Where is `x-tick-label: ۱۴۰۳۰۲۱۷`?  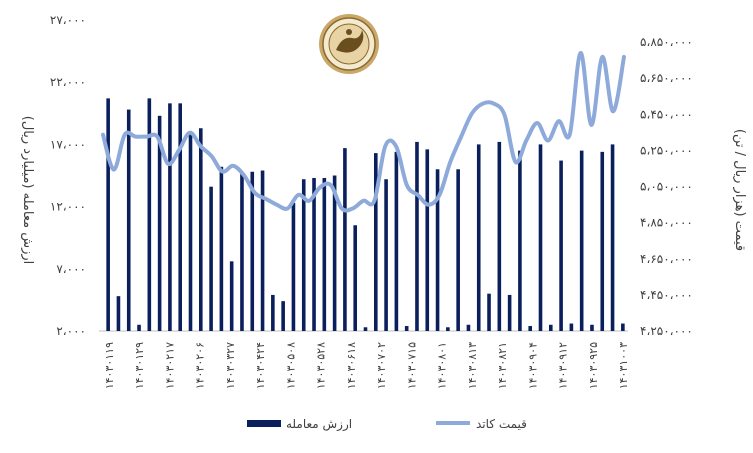
x-tick-label: ۱۴۰۳۰۲۱۷ is located at coordinates (169, 365).